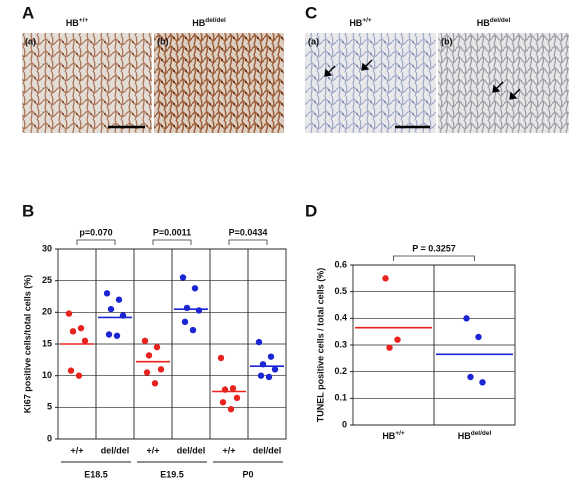 Image resolution: width=577 pixels, height=488 pixels. What do you see at coordinates (47, 343) in the screenshot?
I see `y-tick-label: 15` at bounding box center [47, 343].